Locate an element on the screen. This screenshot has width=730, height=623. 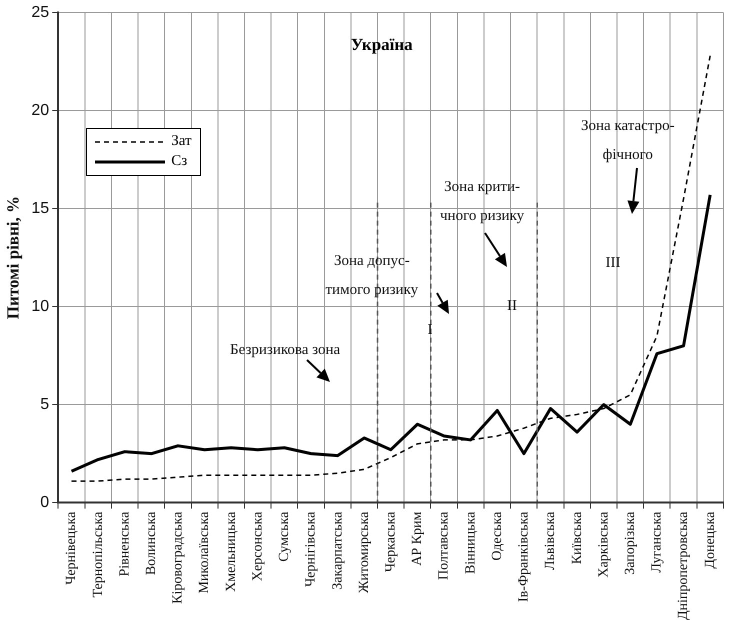
x-tick-label: Миколаївська is located at coordinates (204, 552).